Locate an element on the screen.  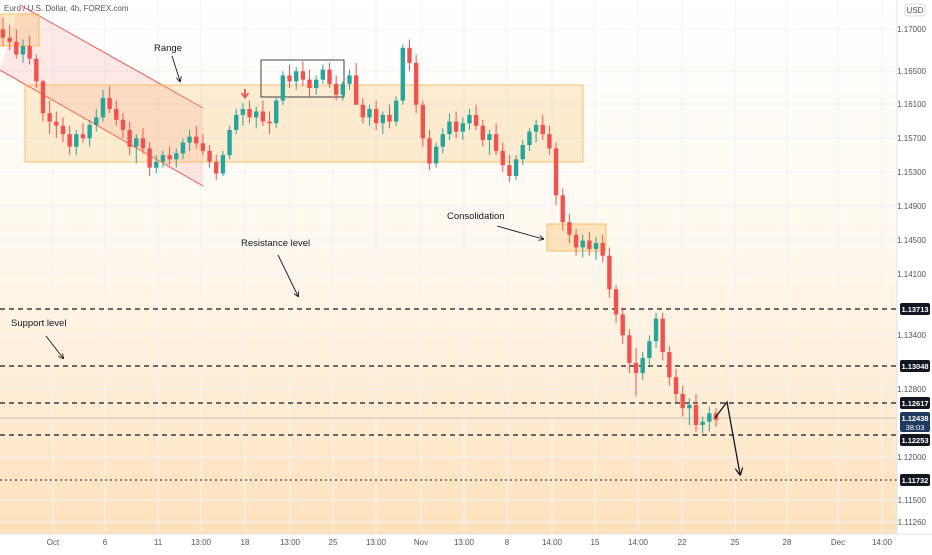
annotation-range: Range is located at coordinates (168, 48).